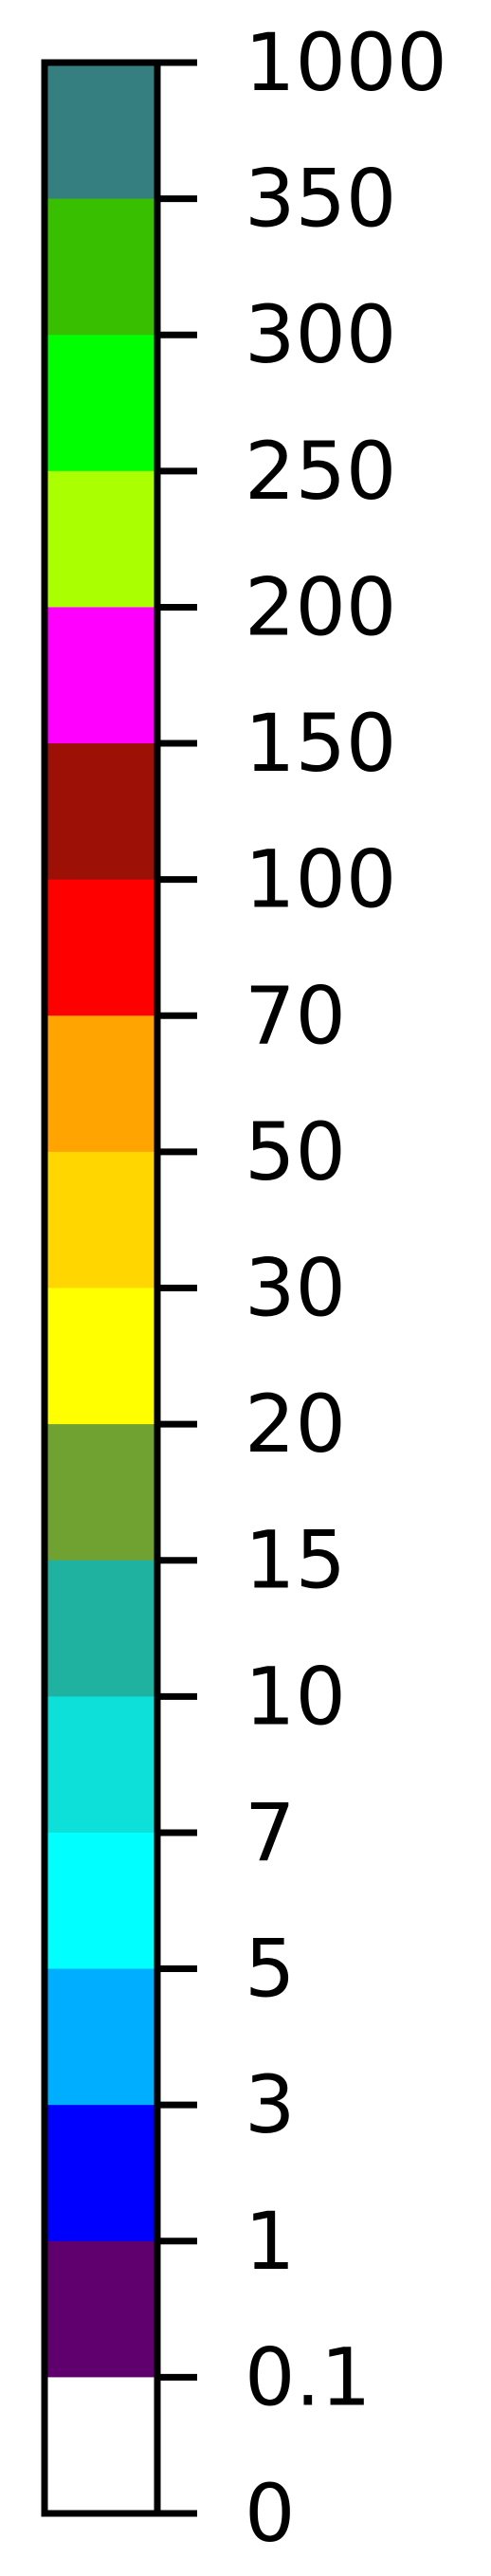 Image resolution: width=491 pixels, height=2576 pixels. Describe the element at coordinates (296, 1696) in the screenshot. I see `colorbar-tick-label: 10` at that location.